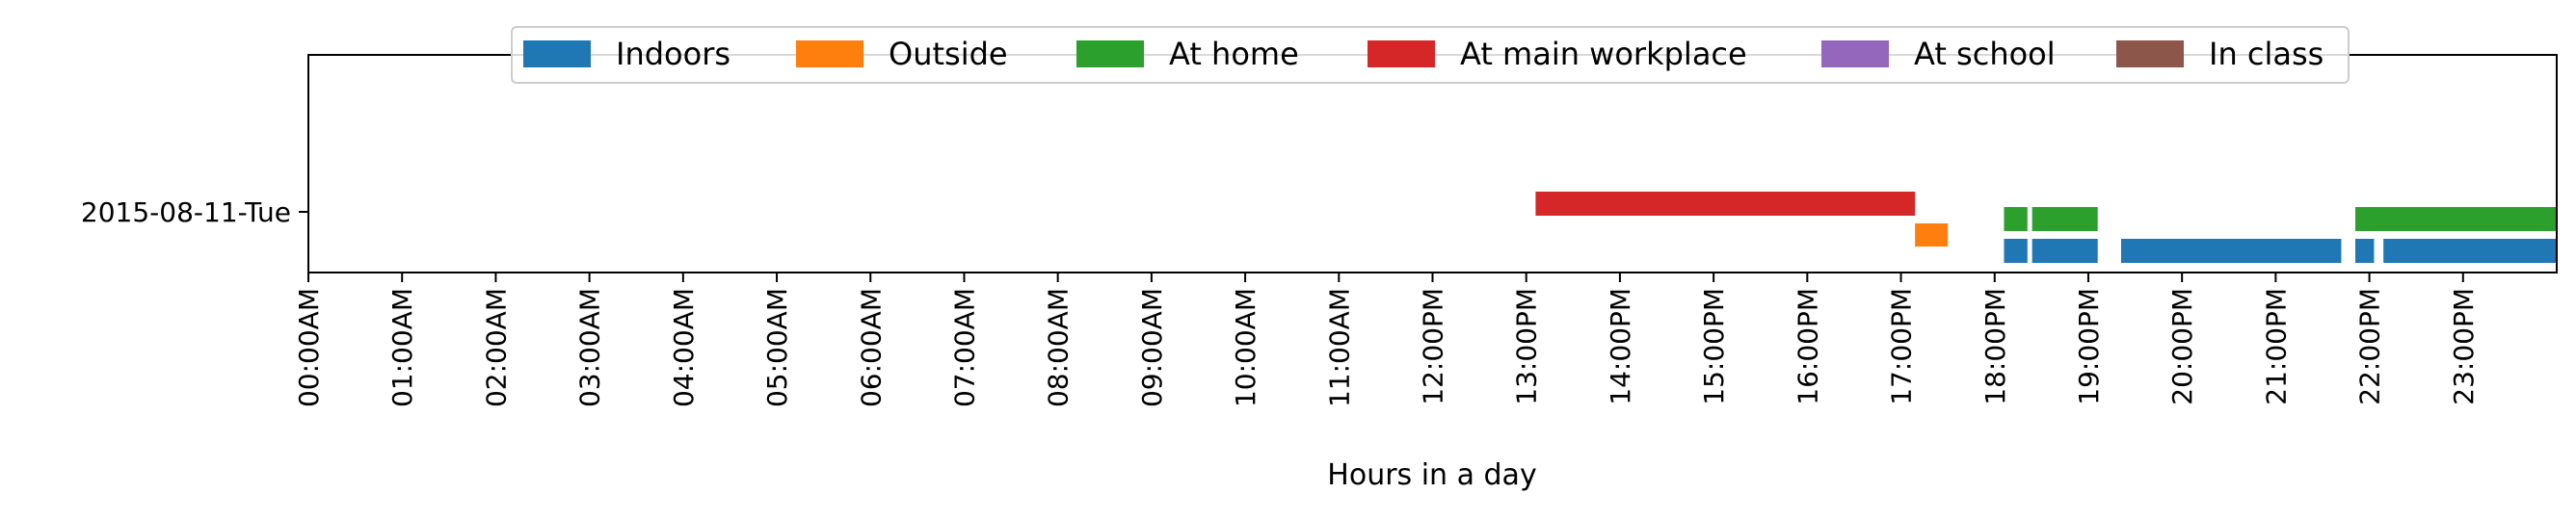 The width and height of the screenshot is (2576, 520). I want to click on x-tick-label: 14:00PM, so click(1620, 346).